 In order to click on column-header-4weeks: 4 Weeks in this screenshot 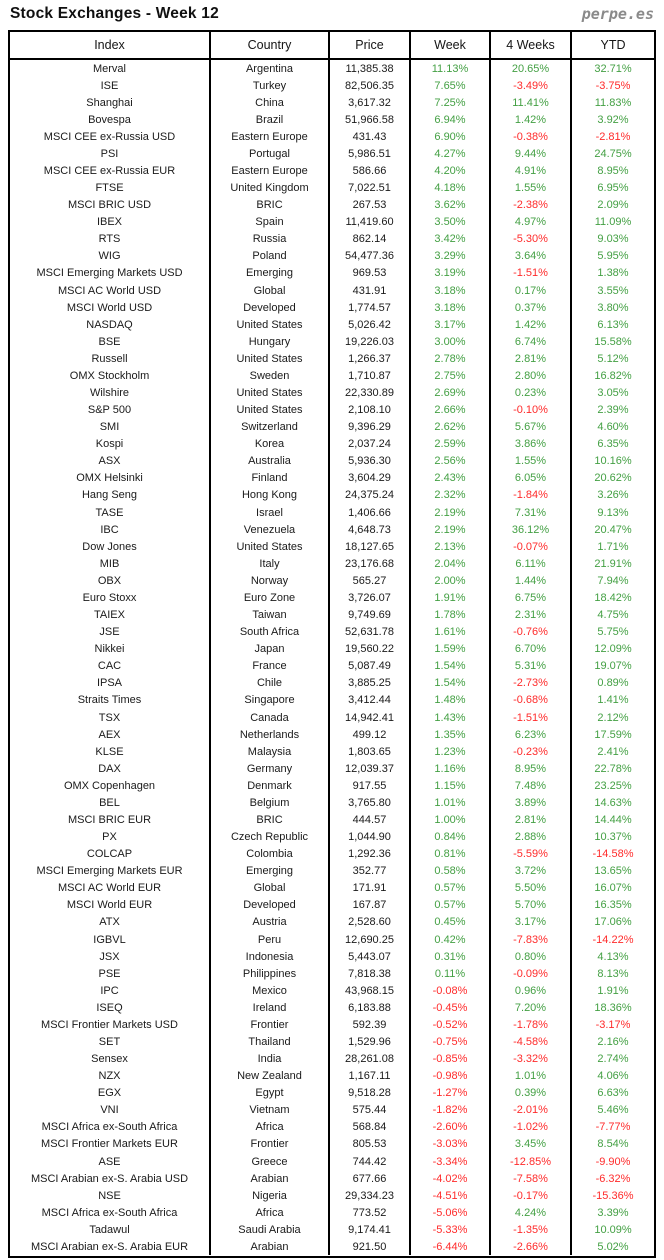, I will do `click(531, 45)`.